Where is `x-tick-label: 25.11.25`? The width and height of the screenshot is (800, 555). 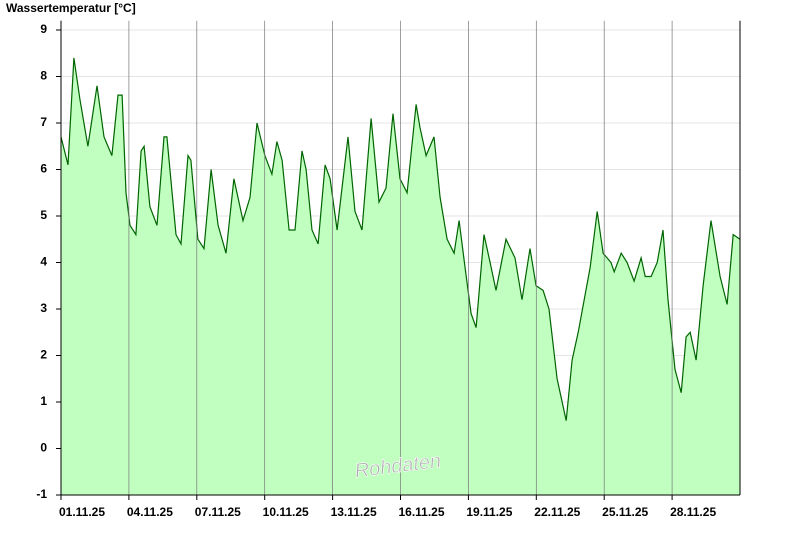
x-tick-label: 25.11.25 is located at coordinates (625, 512).